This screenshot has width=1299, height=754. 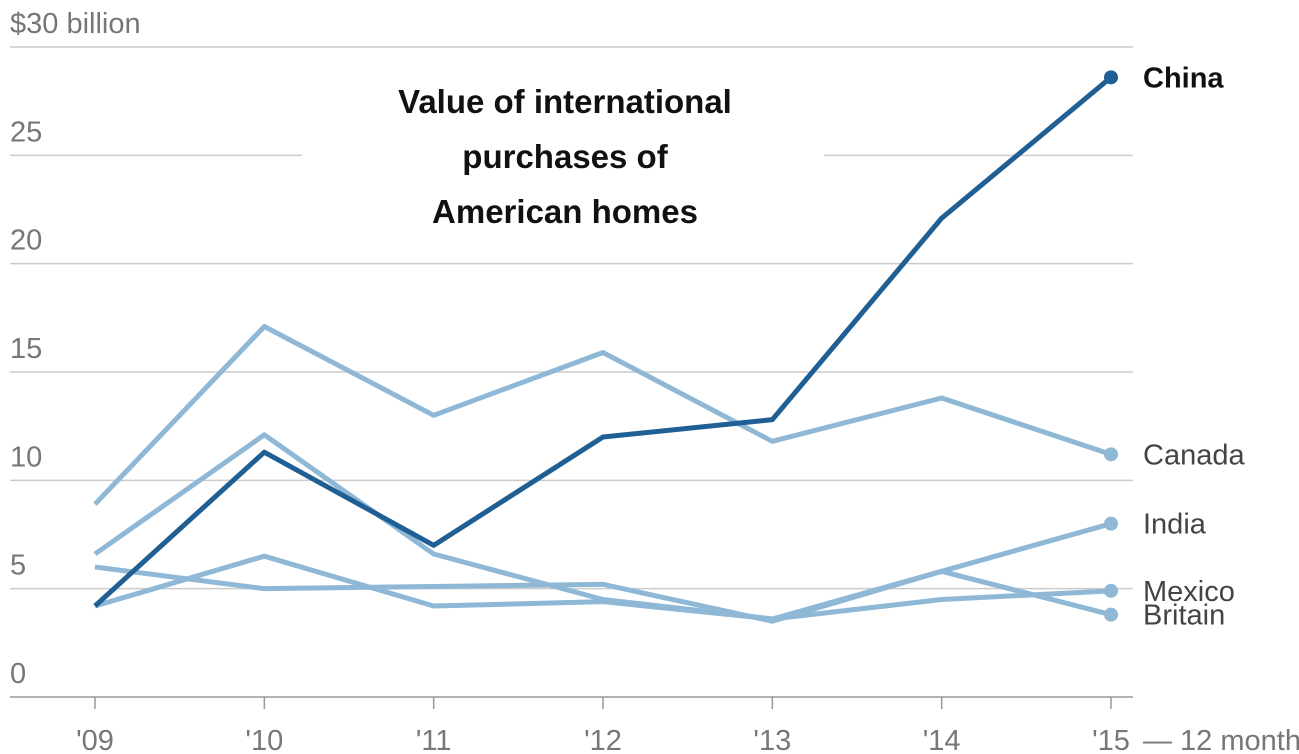 I want to click on y-tick-label: $30 billion, so click(x=75, y=24).